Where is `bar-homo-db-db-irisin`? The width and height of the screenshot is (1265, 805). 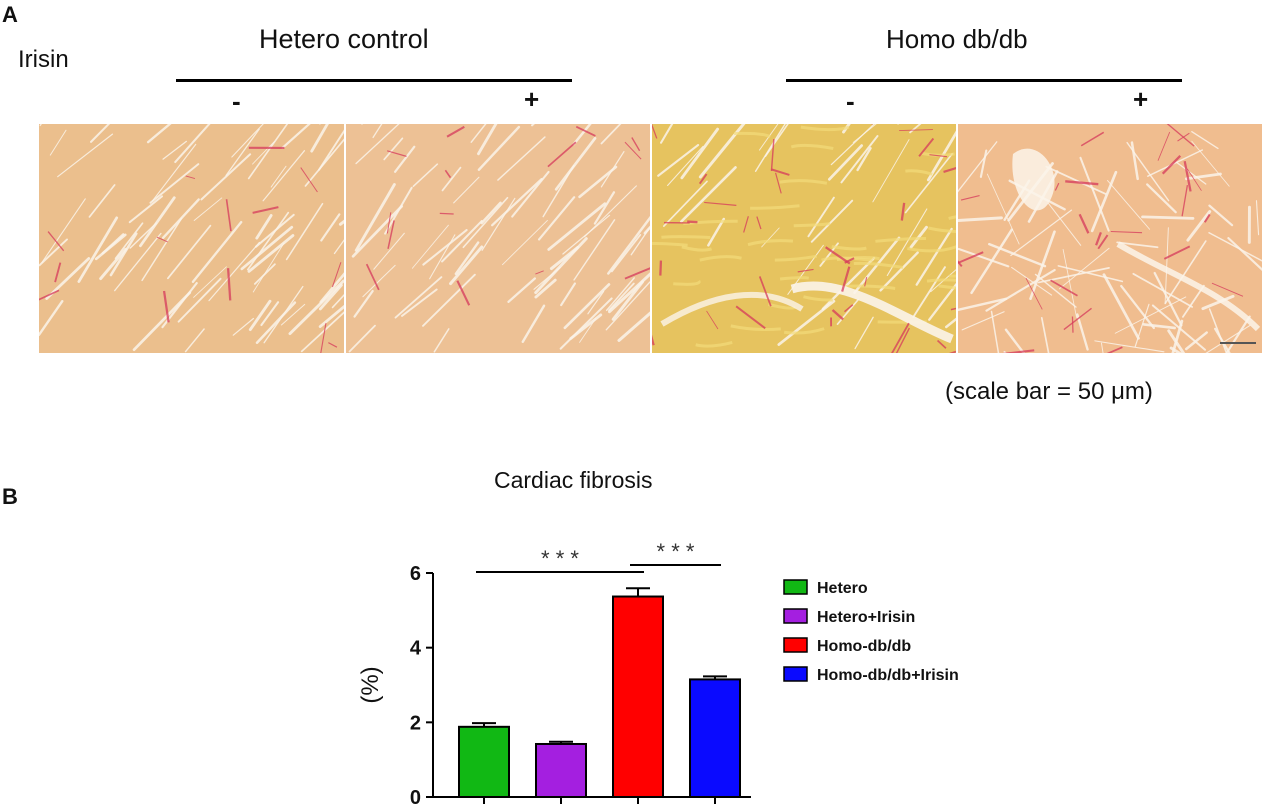
bar-homo-db-db-irisin is located at coordinates (715, 738).